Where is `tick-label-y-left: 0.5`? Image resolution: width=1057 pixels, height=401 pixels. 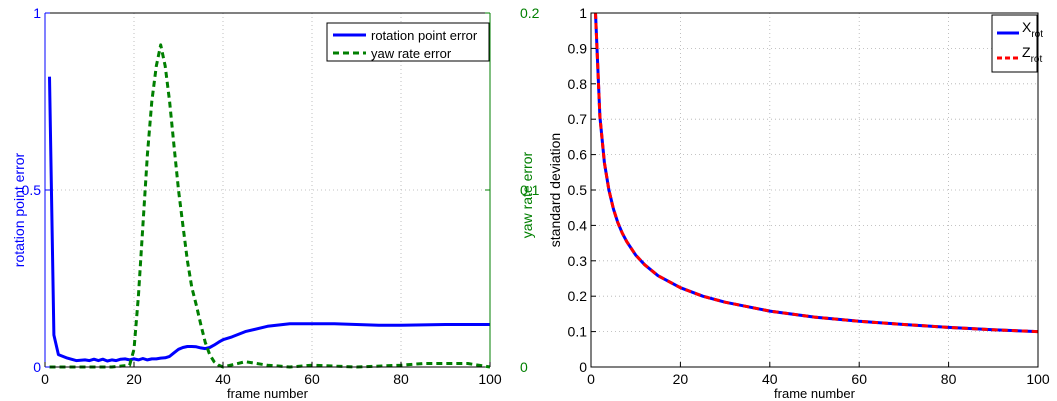
tick-label-y-left: 0.5 is located at coordinates (32, 190).